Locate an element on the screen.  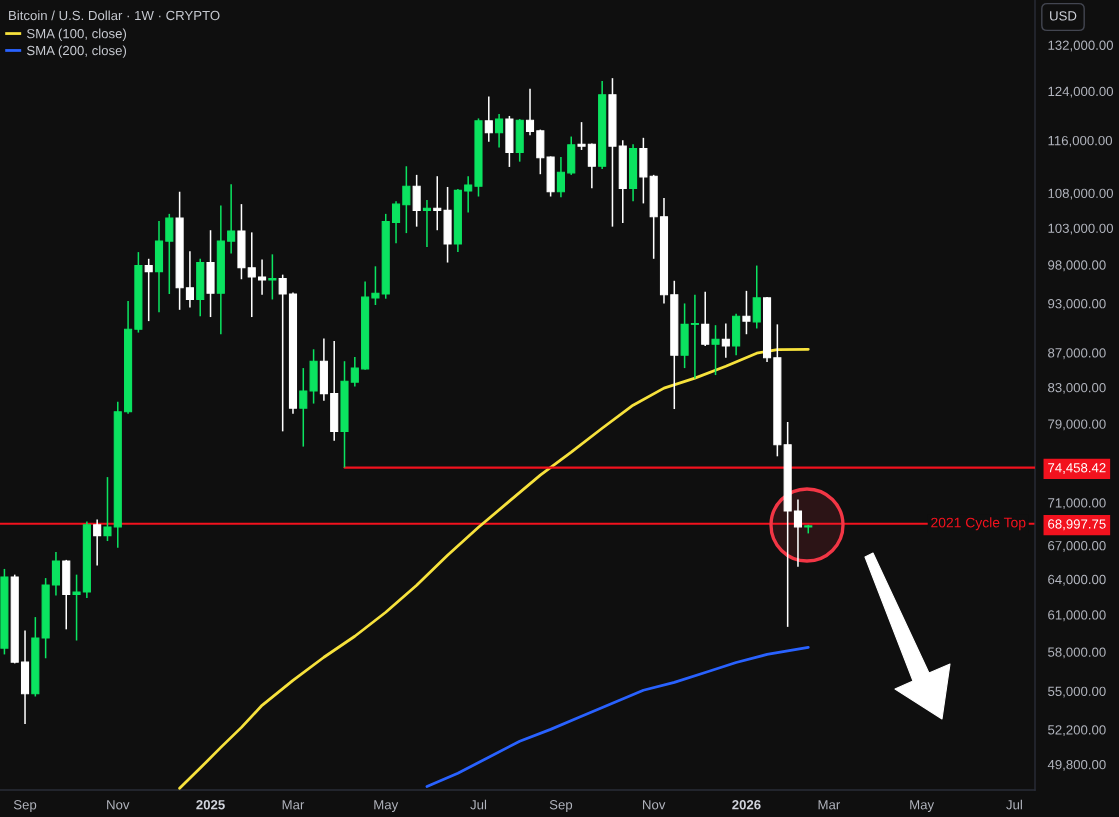
legend-label: SMA (100, close) is located at coordinates (76, 34).